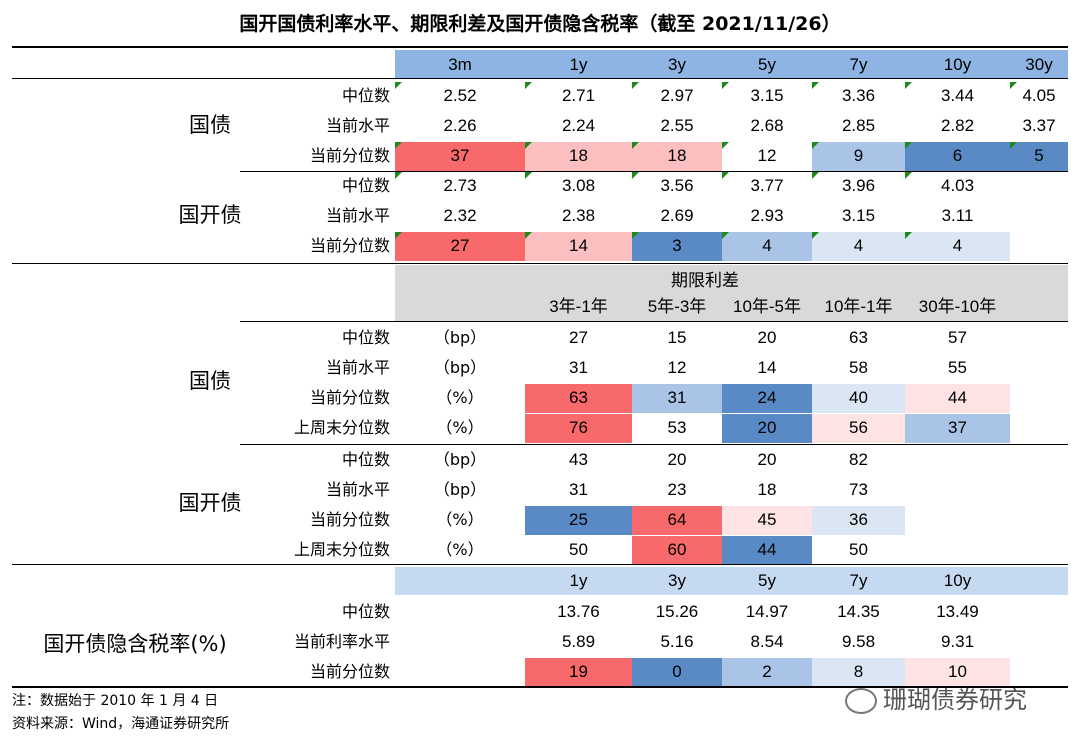 Image resolution: width=1080 pixels, height=740 pixels. I want to click on cell-guozhai-2-1: 18, so click(578, 155).